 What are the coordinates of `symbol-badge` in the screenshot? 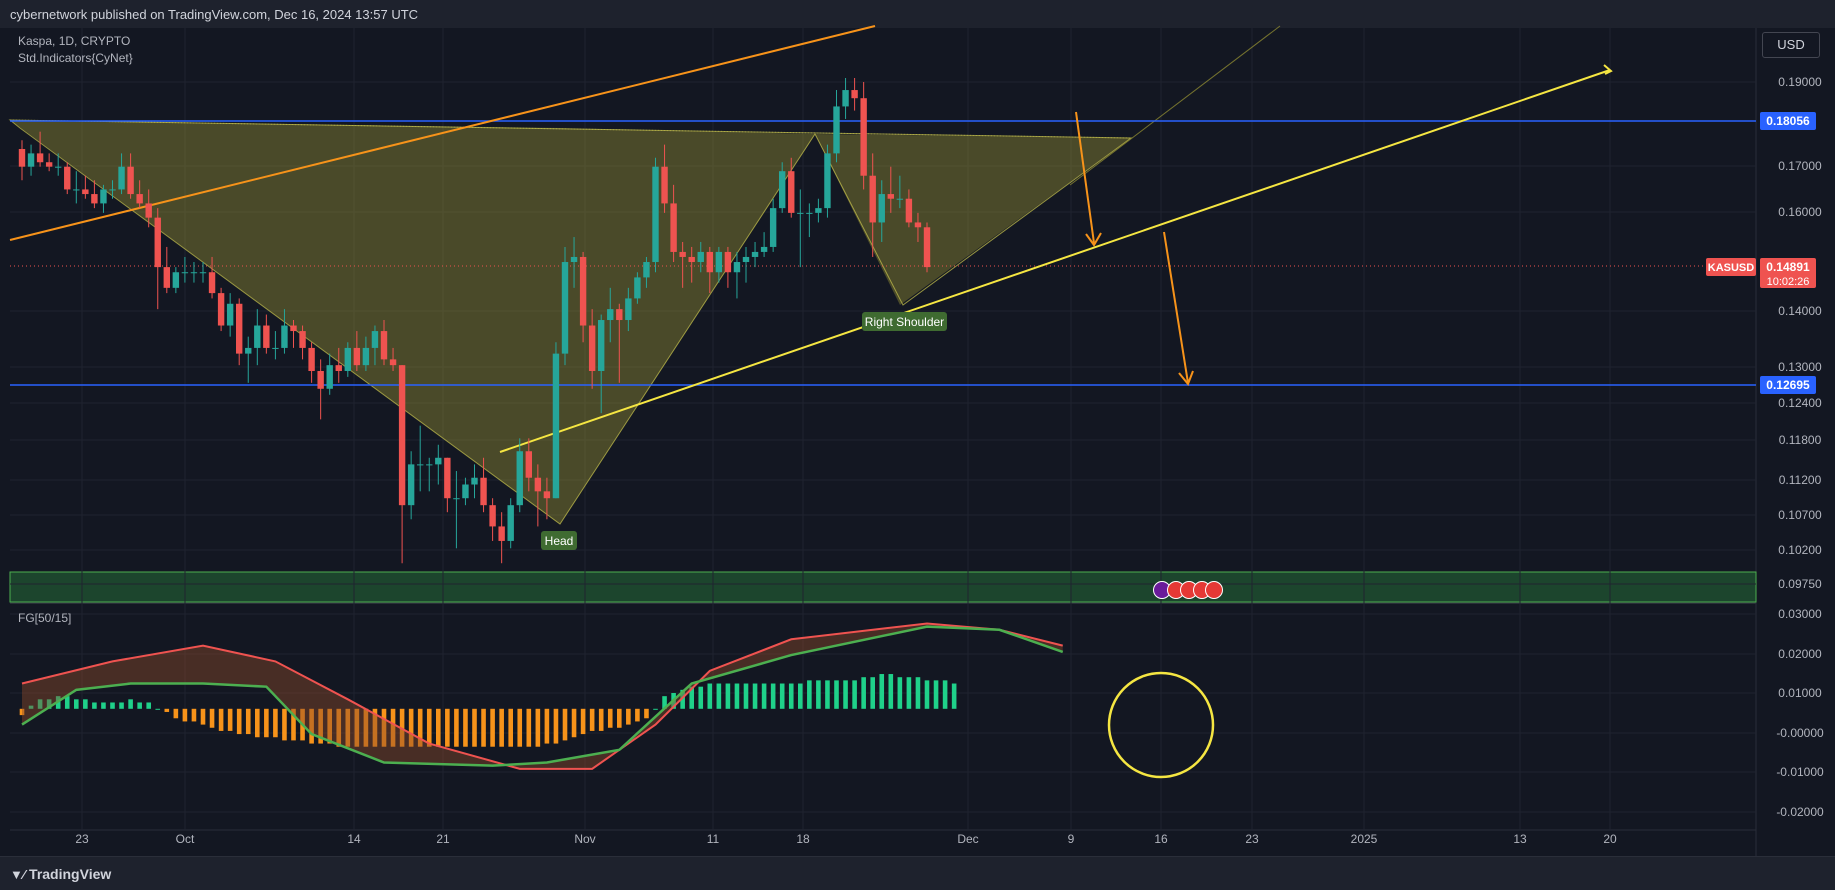 It's located at (1731, 267).